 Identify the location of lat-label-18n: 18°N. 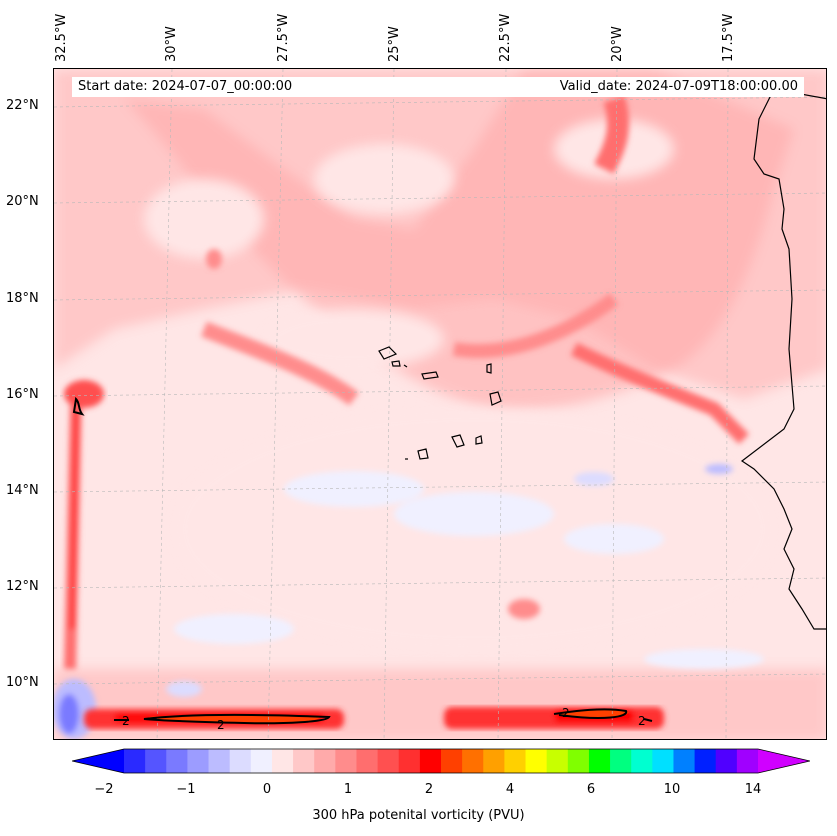
(22, 298).